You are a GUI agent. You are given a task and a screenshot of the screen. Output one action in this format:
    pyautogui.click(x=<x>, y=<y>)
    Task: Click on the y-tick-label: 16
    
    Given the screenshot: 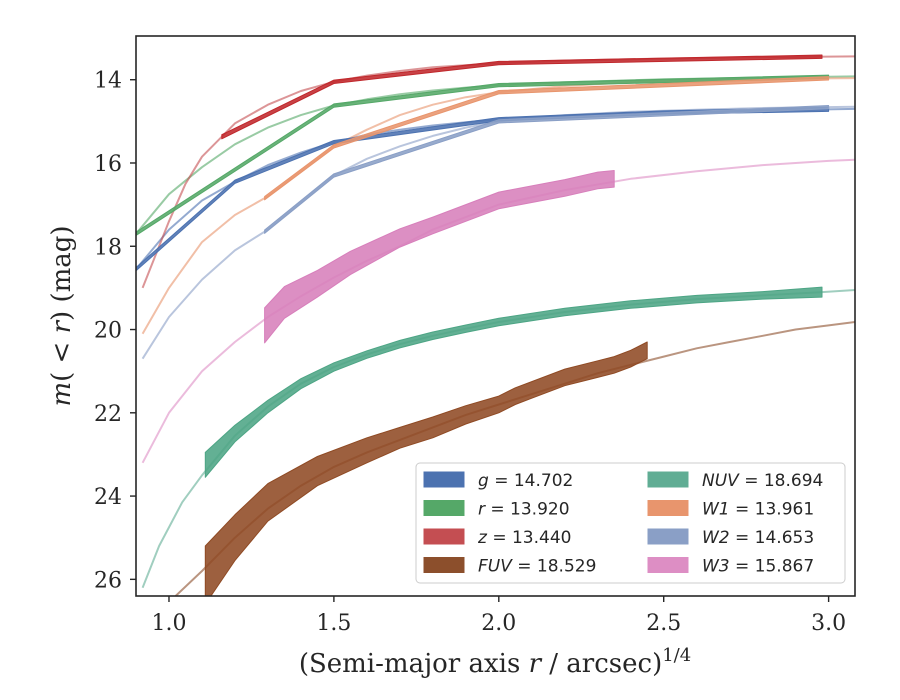 What is the action you would take?
    pyautogui.click(x=108, y=164)
    